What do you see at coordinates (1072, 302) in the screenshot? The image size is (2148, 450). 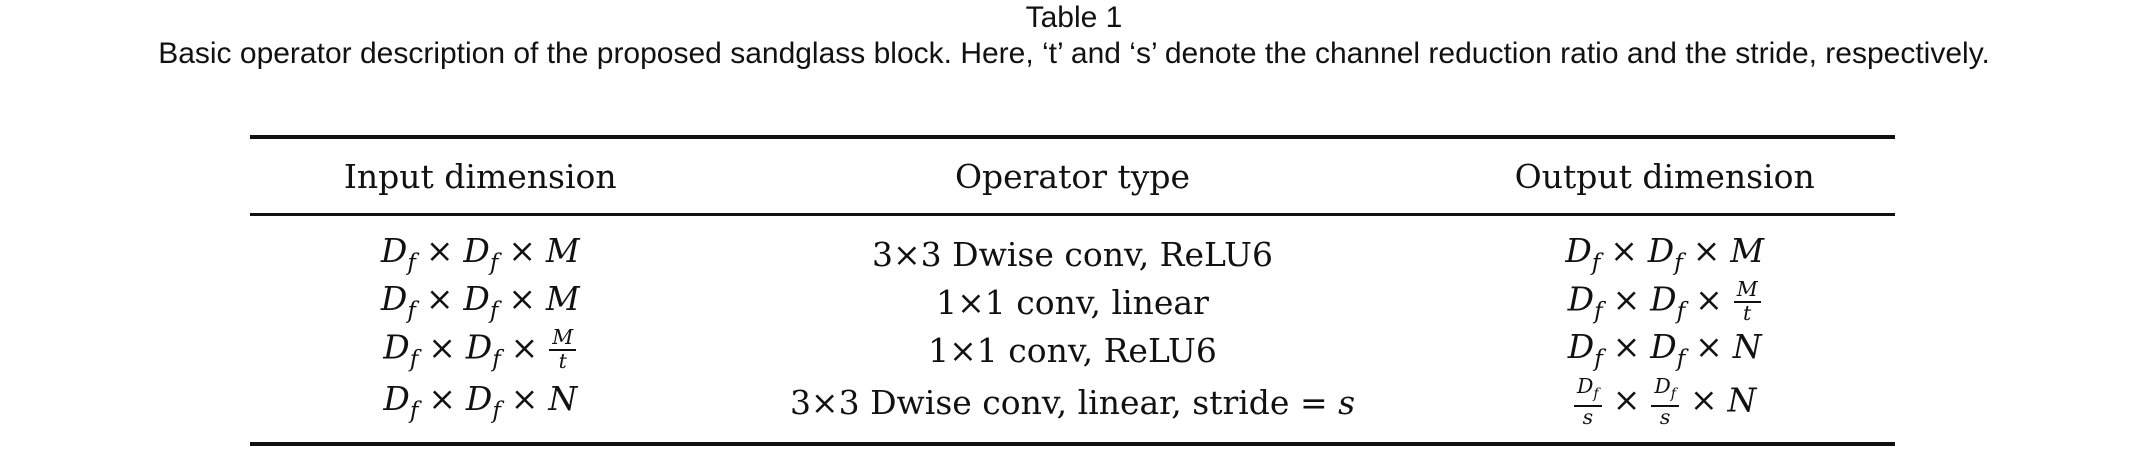 I see `operator-type-cell: 1×1 conv, linear` at bounding box center [1072, 302].